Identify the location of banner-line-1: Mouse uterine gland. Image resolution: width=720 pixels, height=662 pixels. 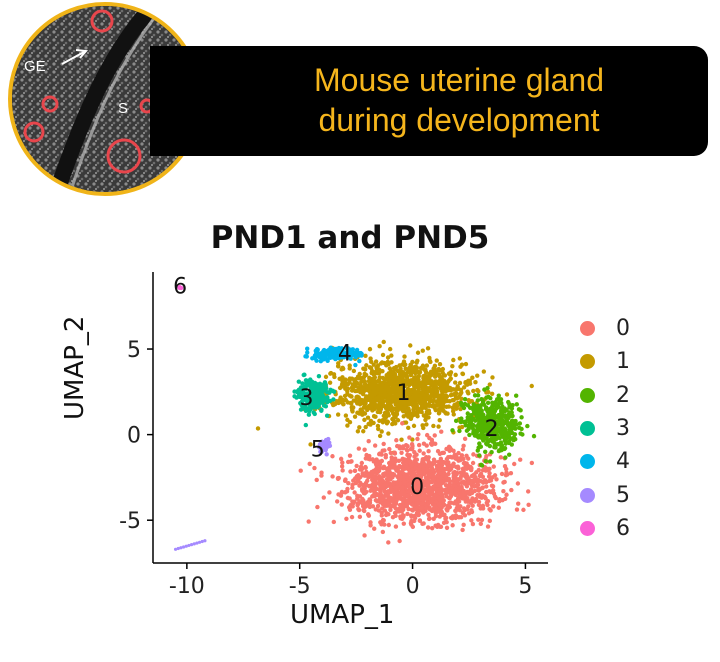
(459, 80).